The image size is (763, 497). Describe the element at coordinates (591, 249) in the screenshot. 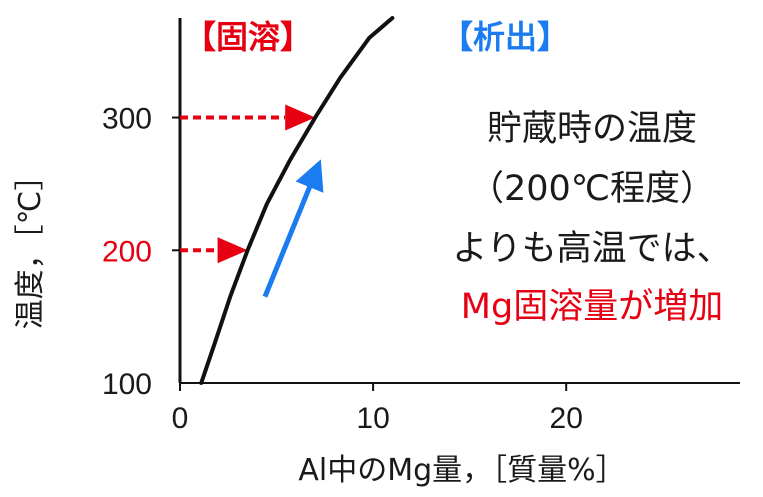

I see `annotation-line-3: よりも高温では、` at that location.